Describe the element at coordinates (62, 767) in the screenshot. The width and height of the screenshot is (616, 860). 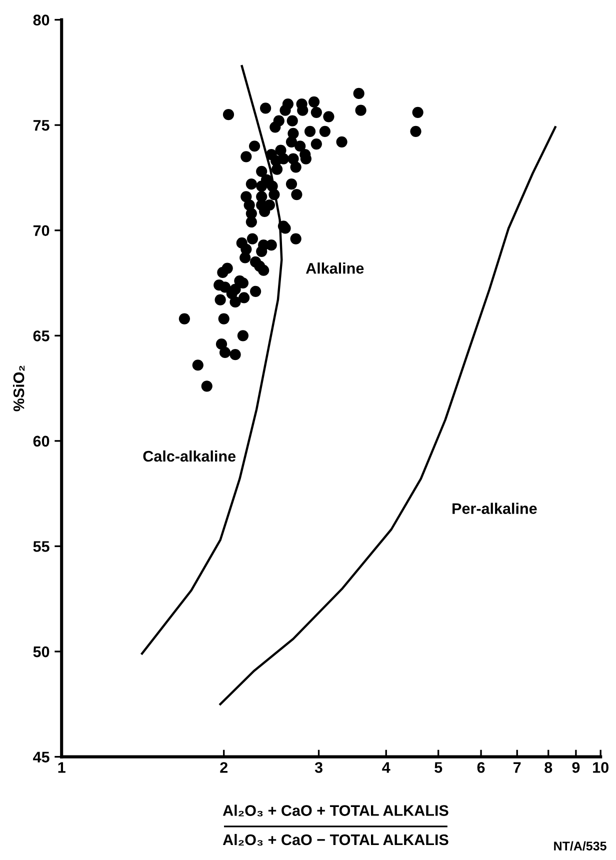
I see `x-tick-label: 1` at that location.